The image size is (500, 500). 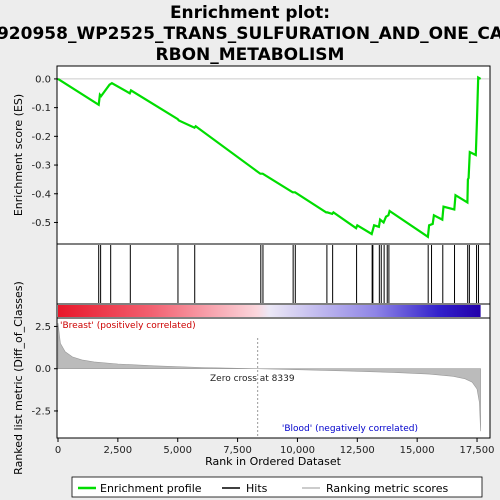 What do you see at coordinates (58, 450) in the screenshot?
I see `x-tick-label: 0` at bounding box center [58, 450].